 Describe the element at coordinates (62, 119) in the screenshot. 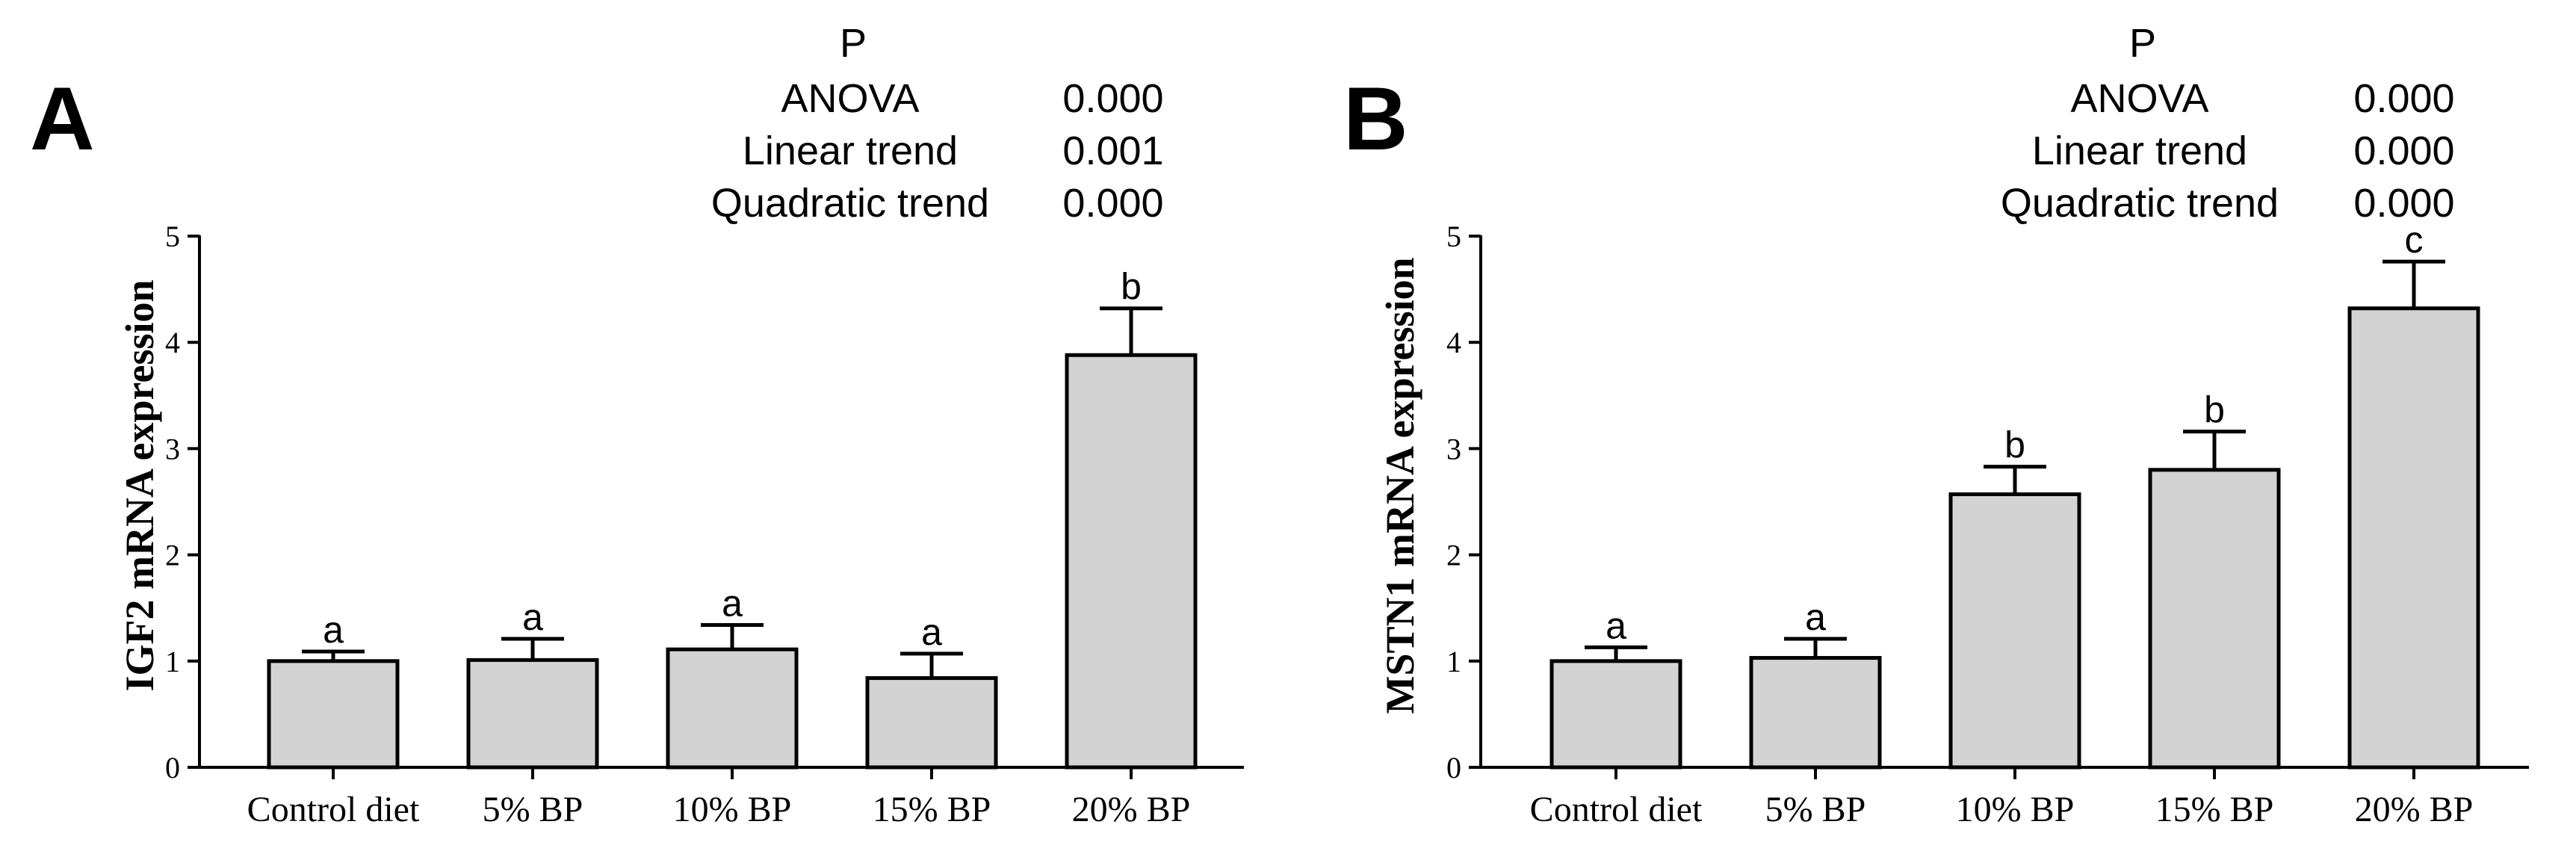

I see `panel-label: A` at that location.